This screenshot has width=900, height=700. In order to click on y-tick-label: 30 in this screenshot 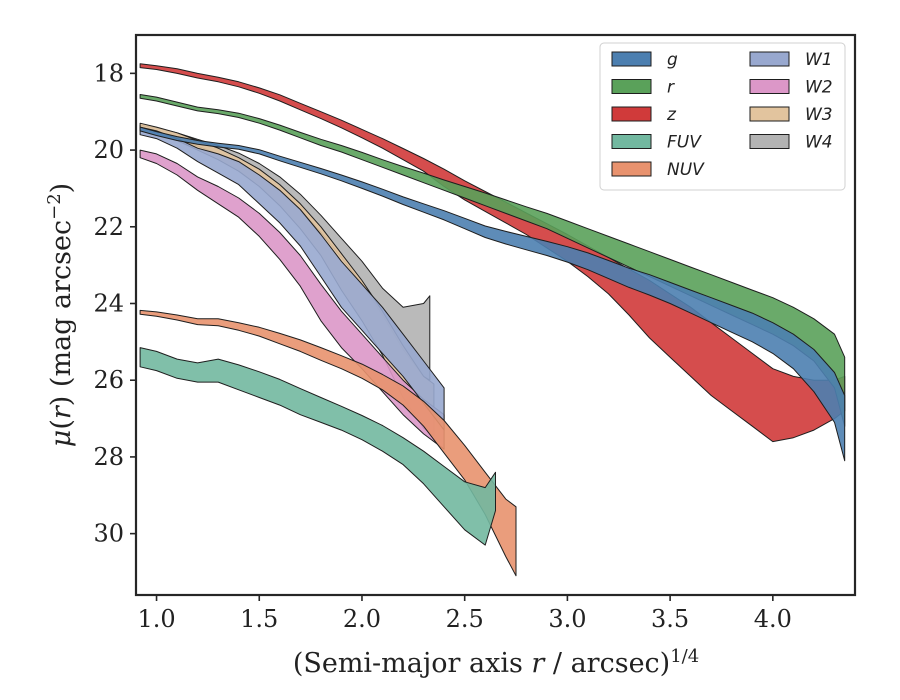, I will do `click(108, 534)`.